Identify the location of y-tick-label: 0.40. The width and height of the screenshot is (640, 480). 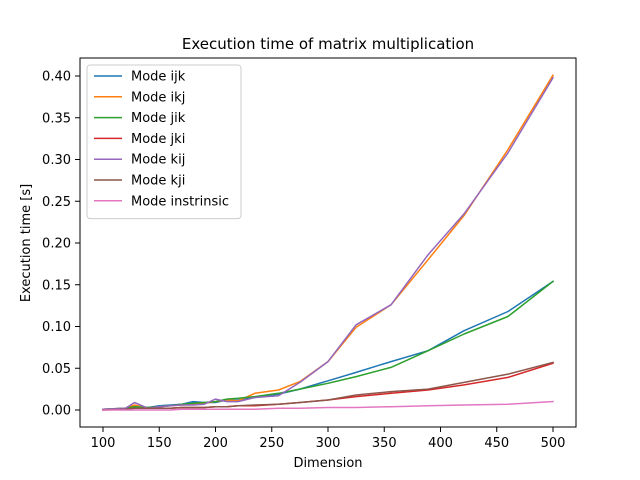
(56, 77).